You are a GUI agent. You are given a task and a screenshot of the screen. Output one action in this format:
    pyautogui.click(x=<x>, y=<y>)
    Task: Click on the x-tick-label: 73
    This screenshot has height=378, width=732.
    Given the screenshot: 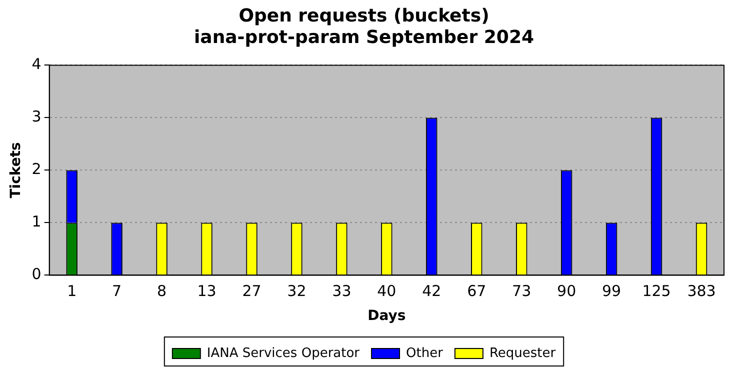 What is the action you would take?
    pyautogui.click(x=522, y=291)
    